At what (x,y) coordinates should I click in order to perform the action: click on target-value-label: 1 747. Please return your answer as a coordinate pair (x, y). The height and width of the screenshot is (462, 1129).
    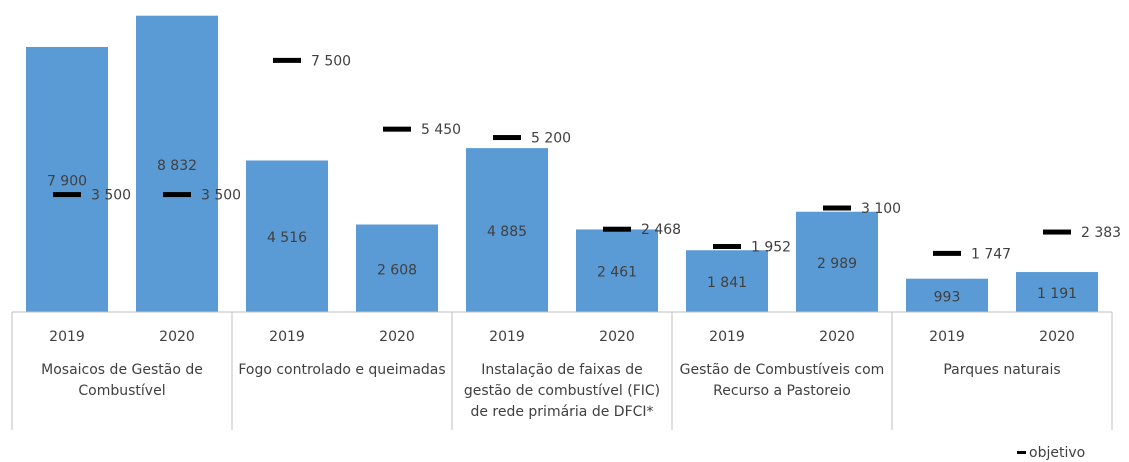
    Looking at the image, I should click on (991, 254).